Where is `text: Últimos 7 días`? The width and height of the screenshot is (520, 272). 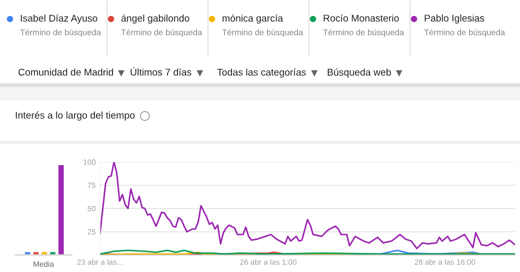
text: Últimos 7 días is located at coordinates (161, 71).